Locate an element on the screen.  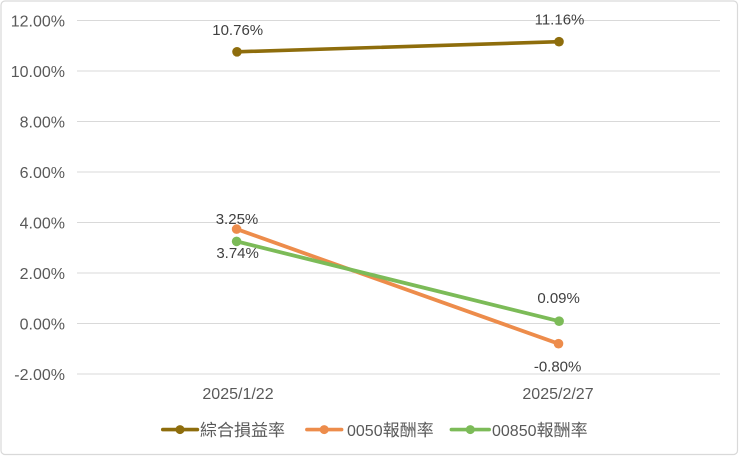
svg-text: 0.09% is located at coordinates (558, 298).